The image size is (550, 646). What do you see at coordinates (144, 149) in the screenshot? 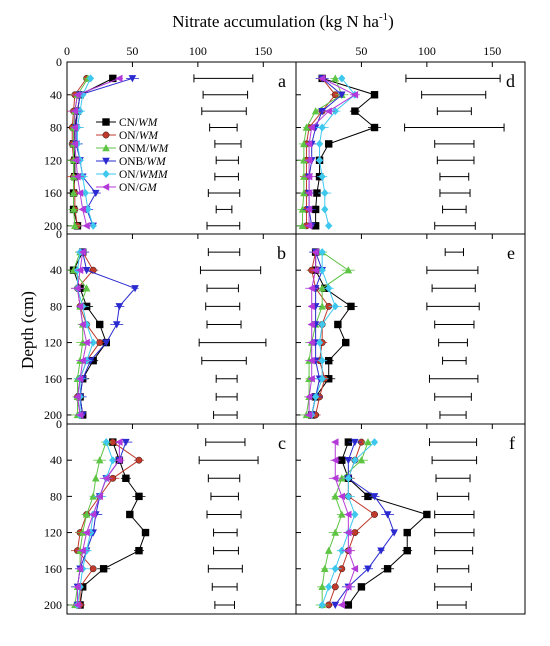
I see `legend-label: ONM/WM` at bounding box center [144, 149].